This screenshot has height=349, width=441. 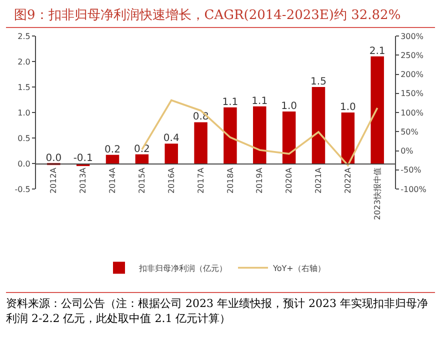 What do you see at coordinates (318, 82) in the screenshot?
I see `data-label: 1.5` at bounding box center [318, 82].